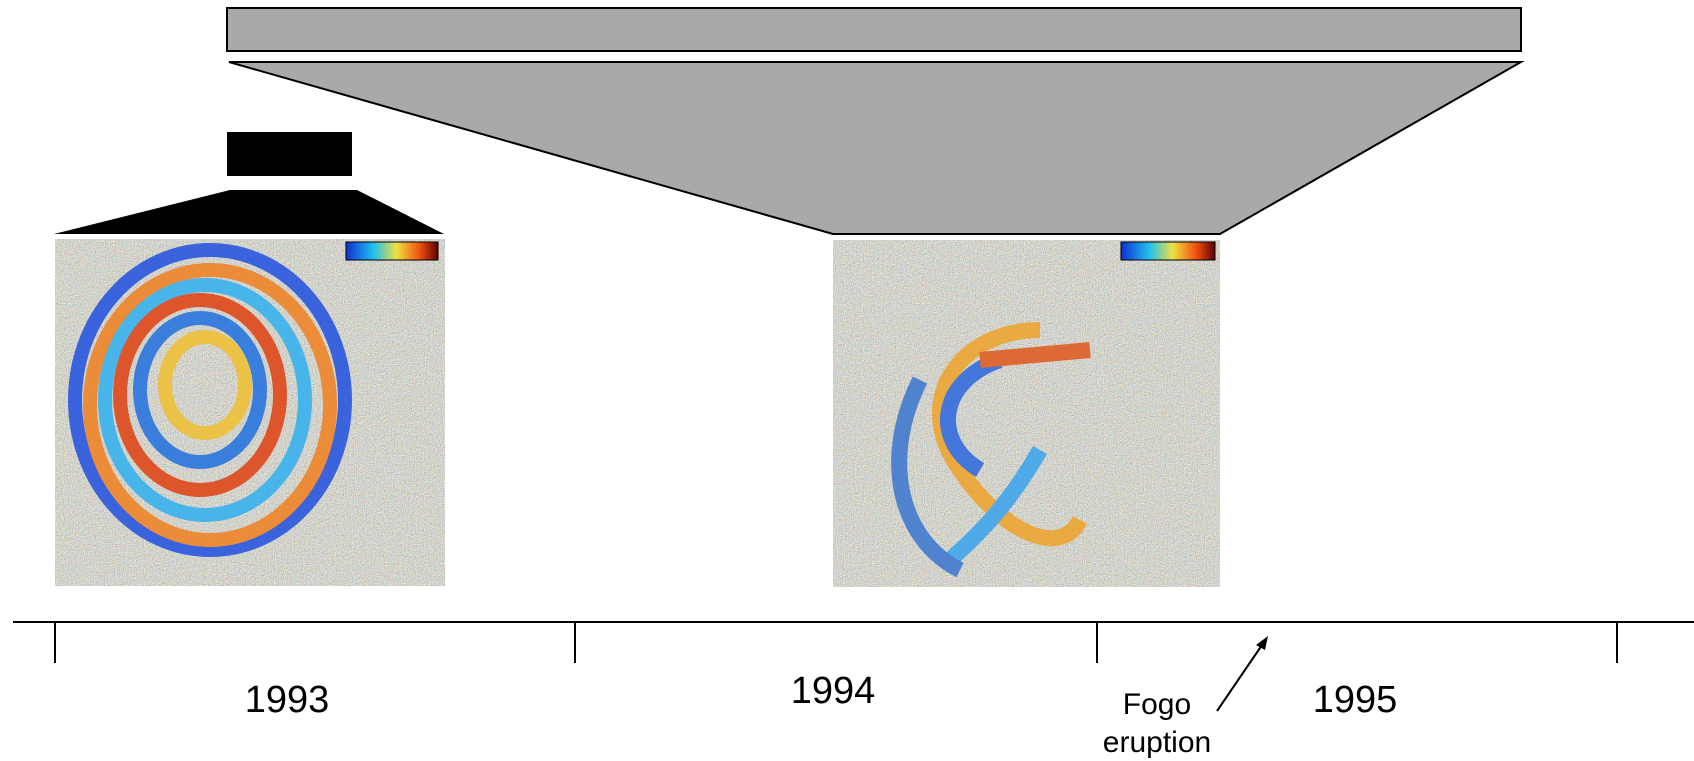 Image resolution: width=1694 pixels, height=761 pixels. Describe the element at coordinates (836, 642) in the screenshot. I see `timeline-ticks` at that location.